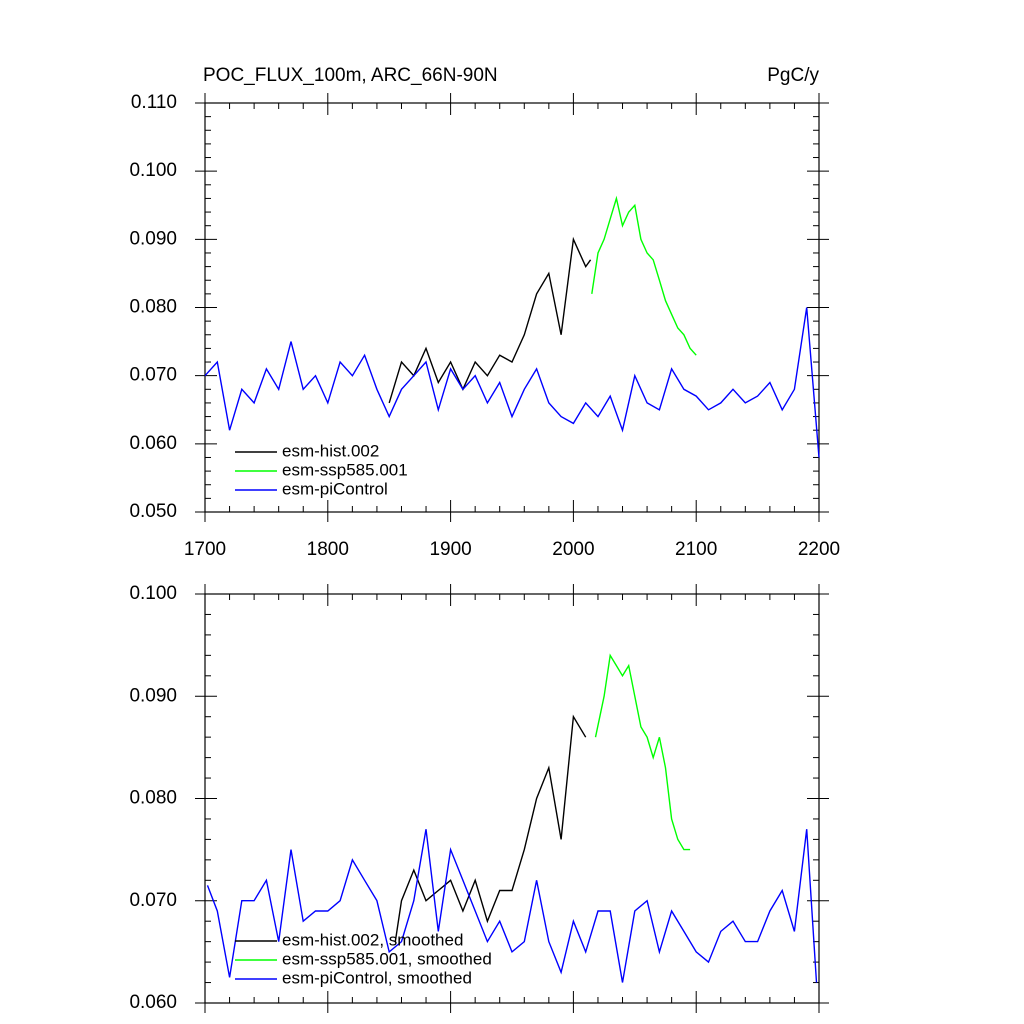 The image size is (1024, 1024). Describe the element at coordinates (350, 75) in the screenshot. I see `chart-title: POC_FLUX_100m, ARC_66N-90N` at that location.